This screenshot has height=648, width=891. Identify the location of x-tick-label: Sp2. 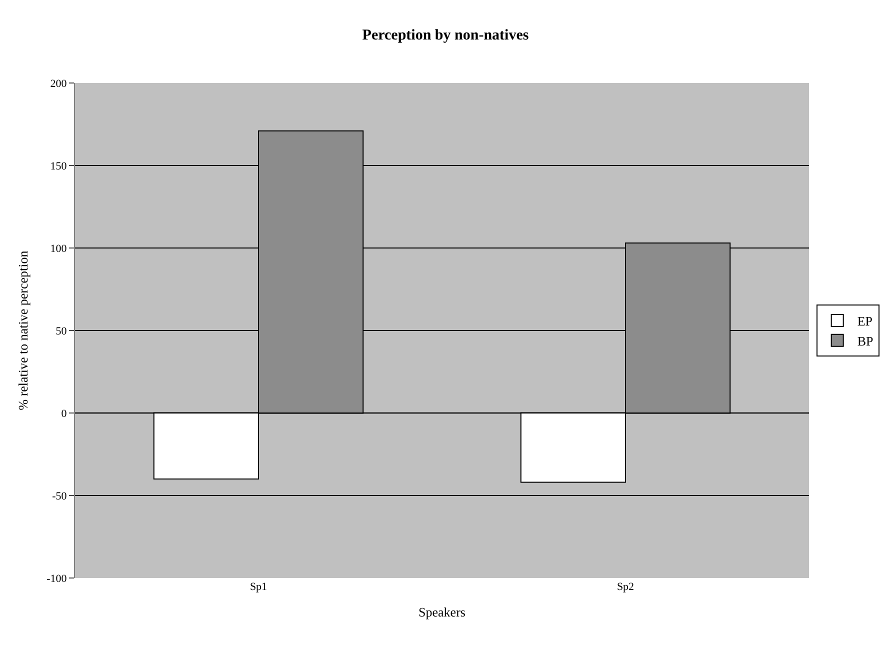
(625, 587).